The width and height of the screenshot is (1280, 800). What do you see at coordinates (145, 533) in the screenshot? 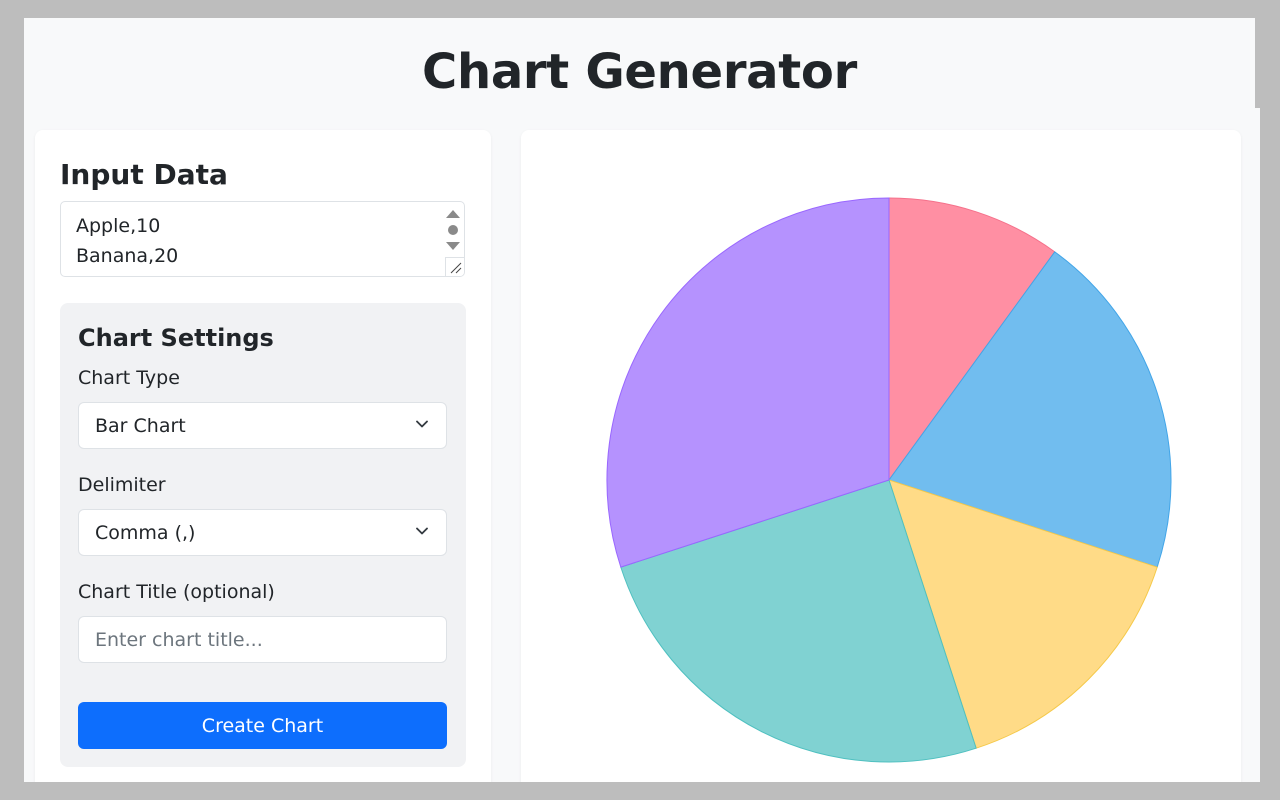
I see `delimiter-value: Comma (,)` at bounding box center [145, 533].